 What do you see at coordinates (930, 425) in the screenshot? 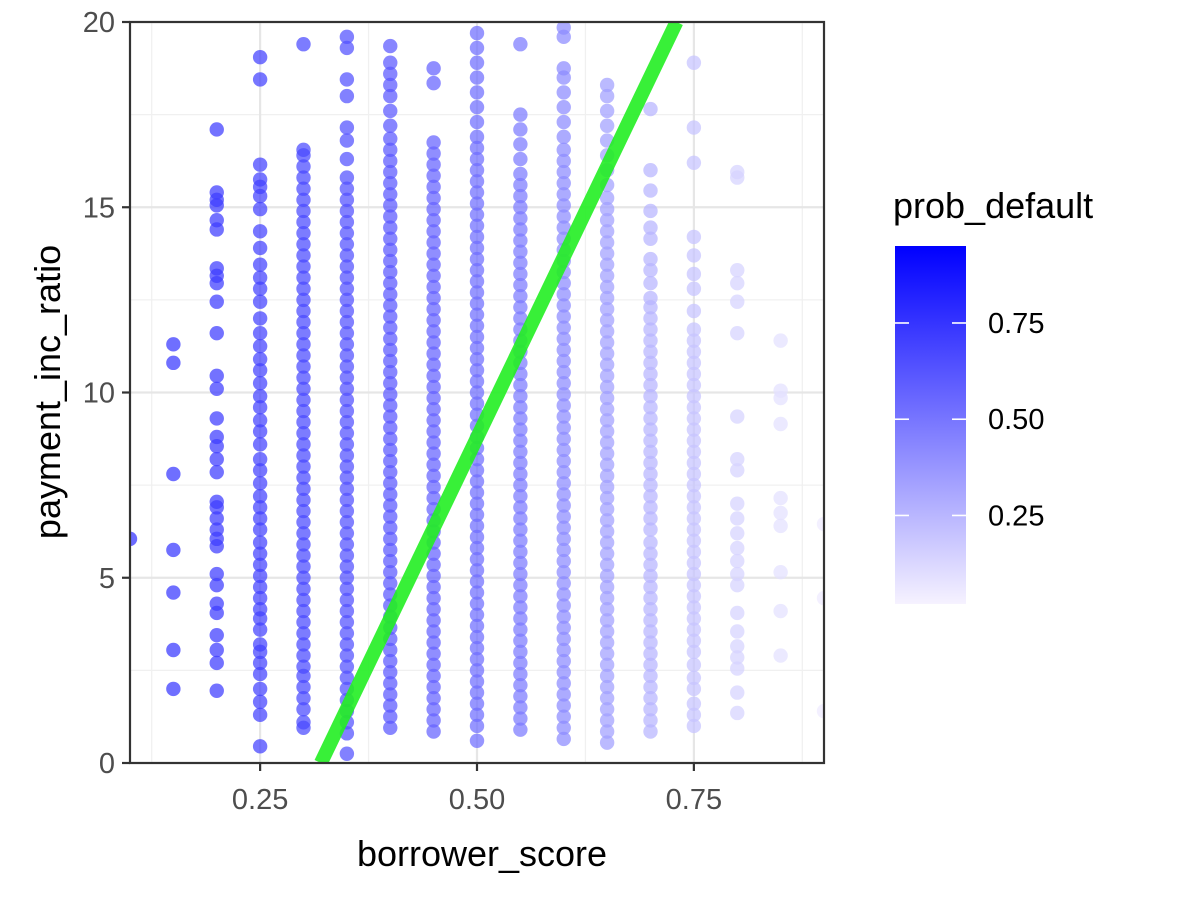
I see `legend-colorbar` at bounding box center [930, 425].